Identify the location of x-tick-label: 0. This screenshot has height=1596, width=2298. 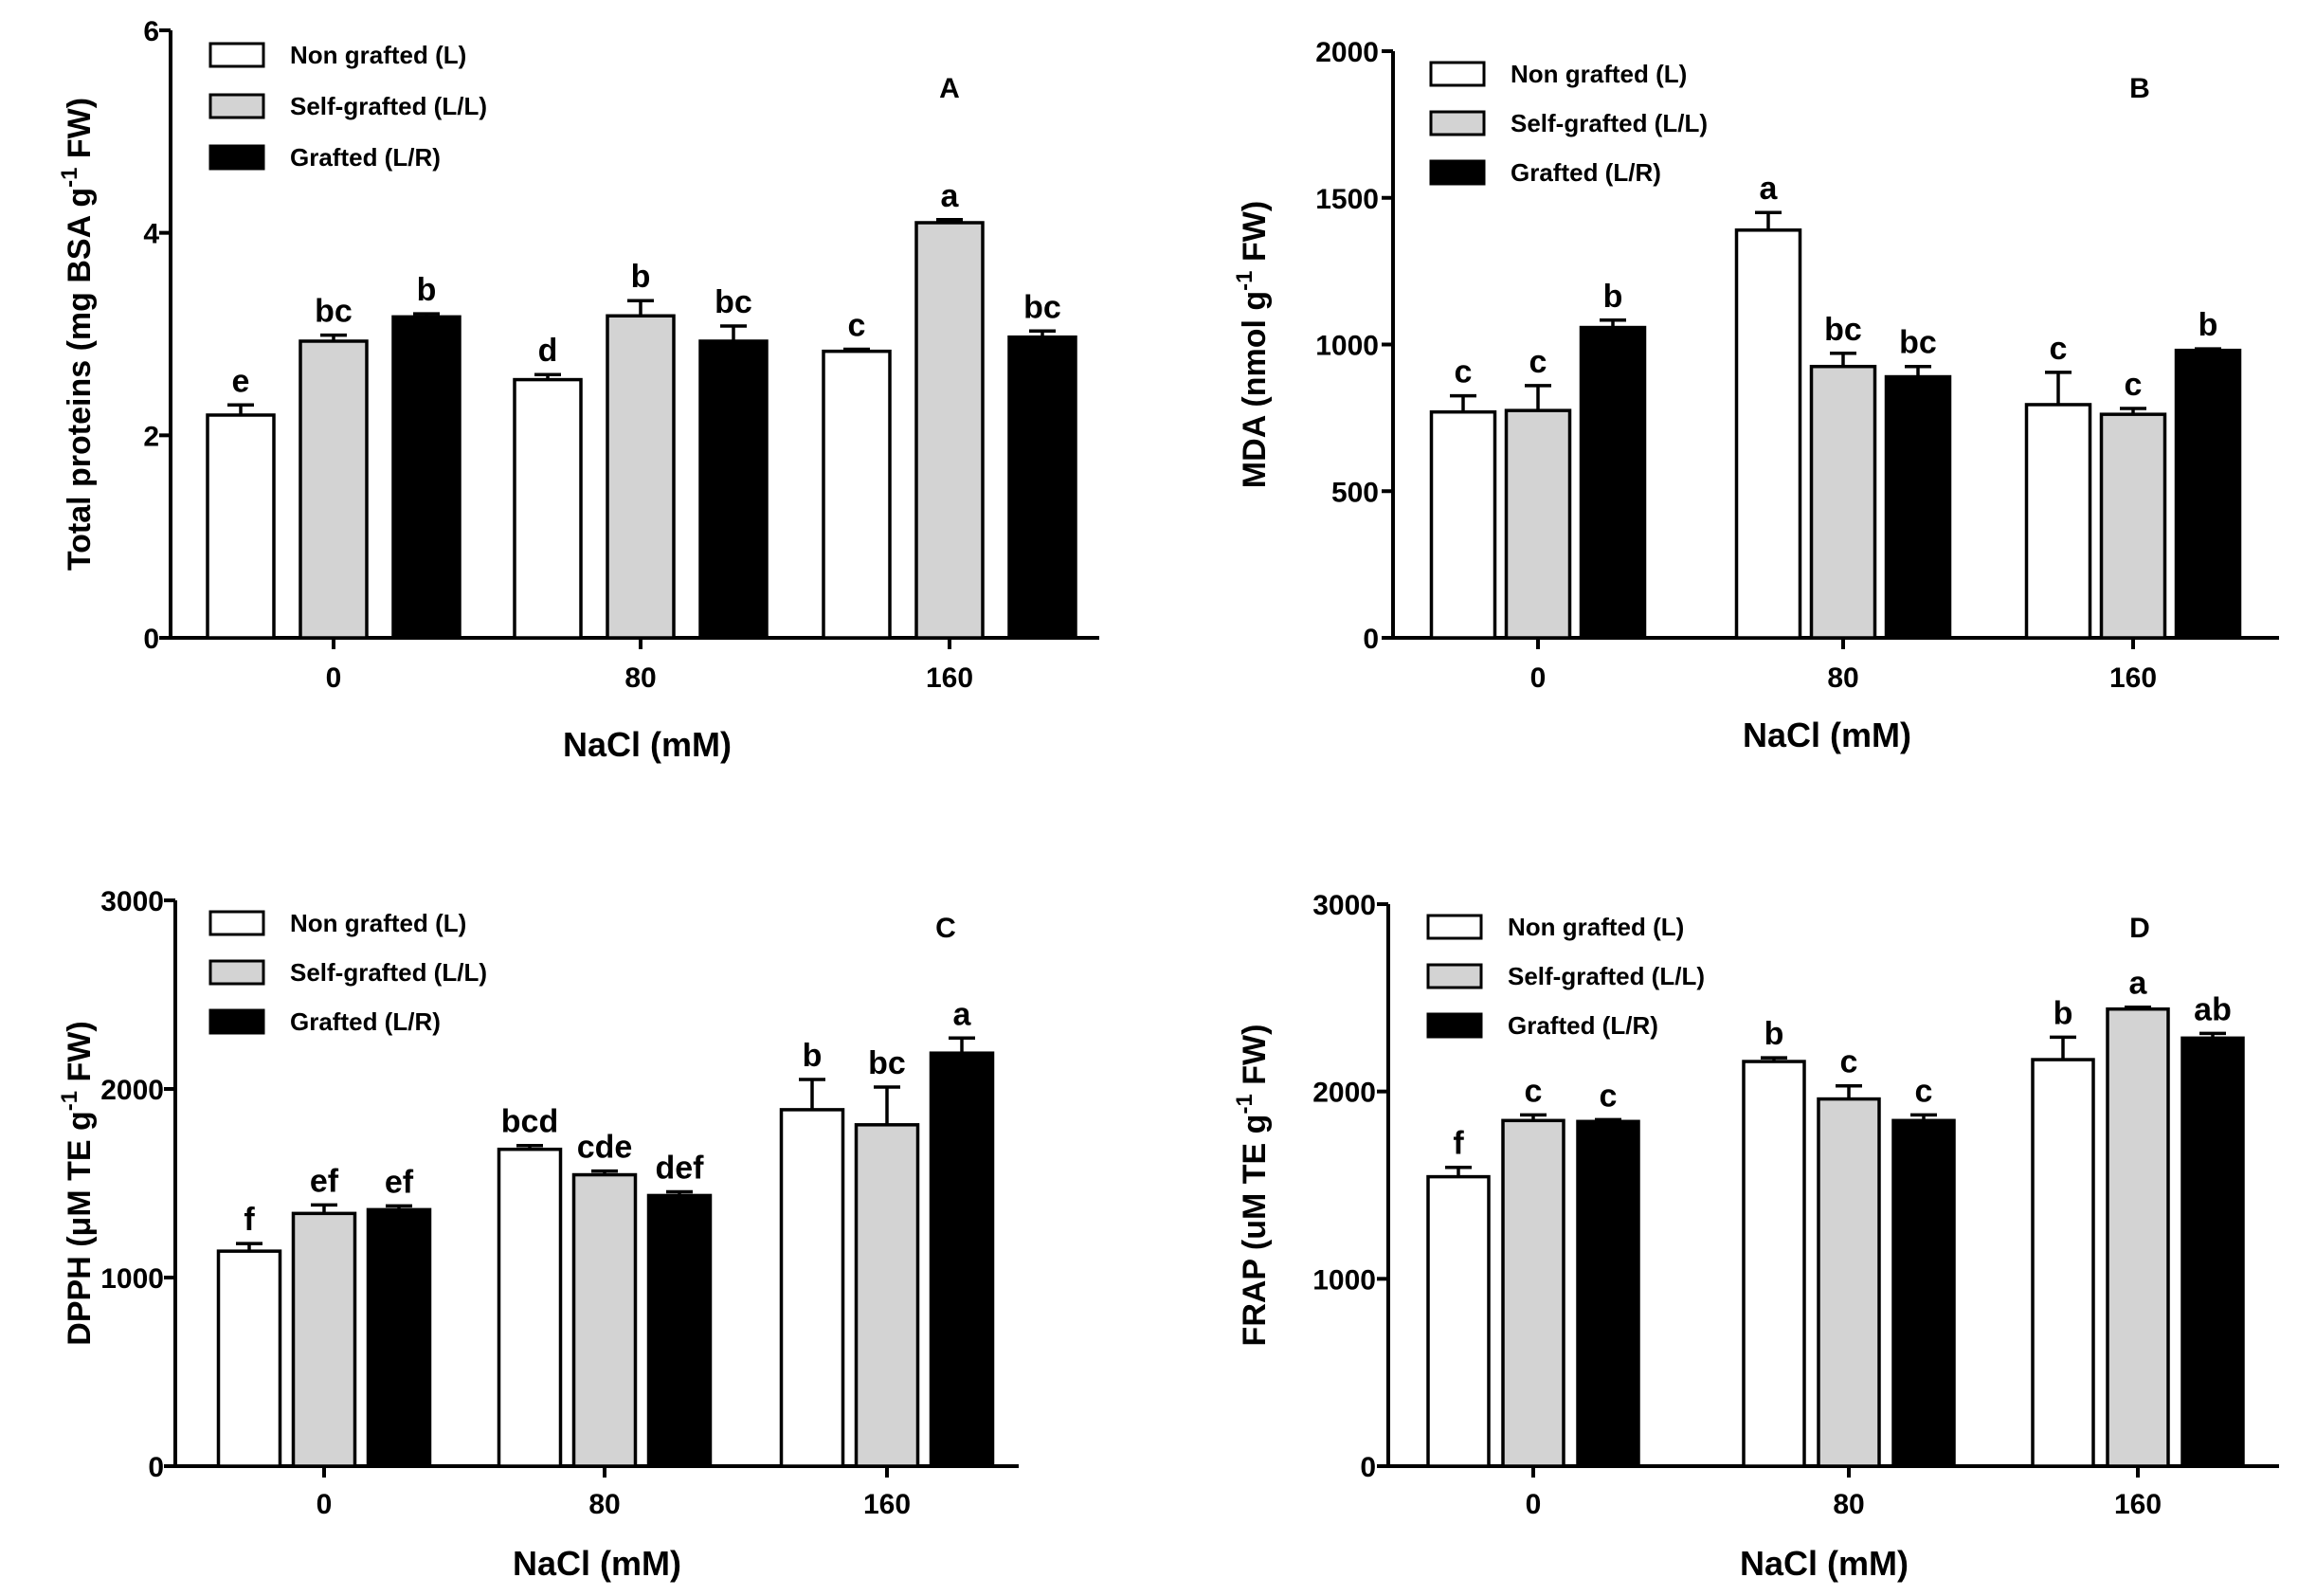
(334, 678).